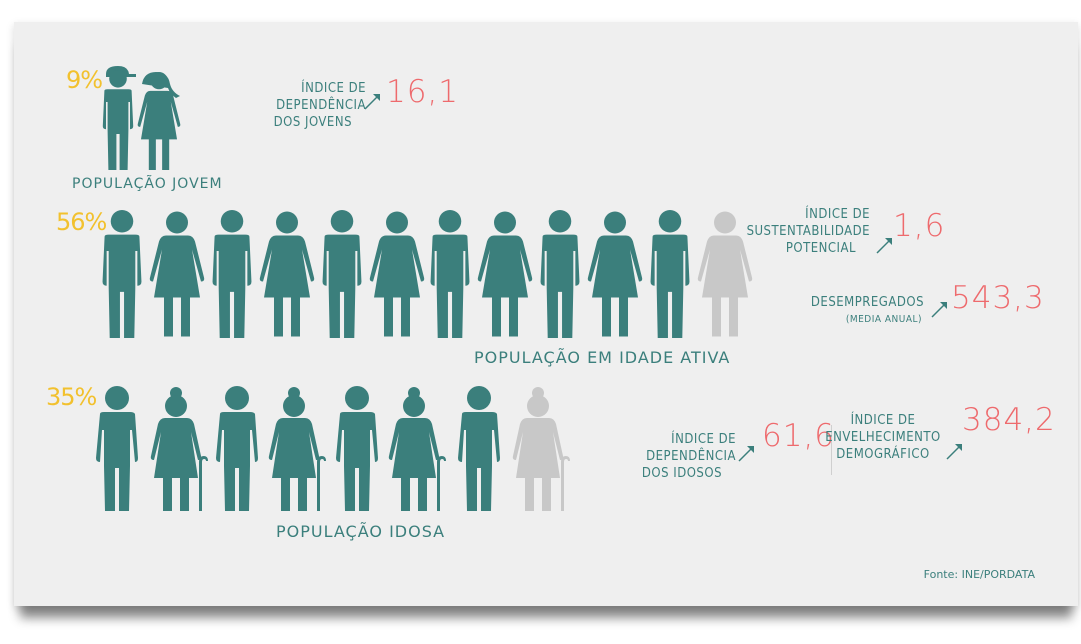 The width and height of the screenshot is (1081, 644). I want to click on girl-icon, so click(159, 121).